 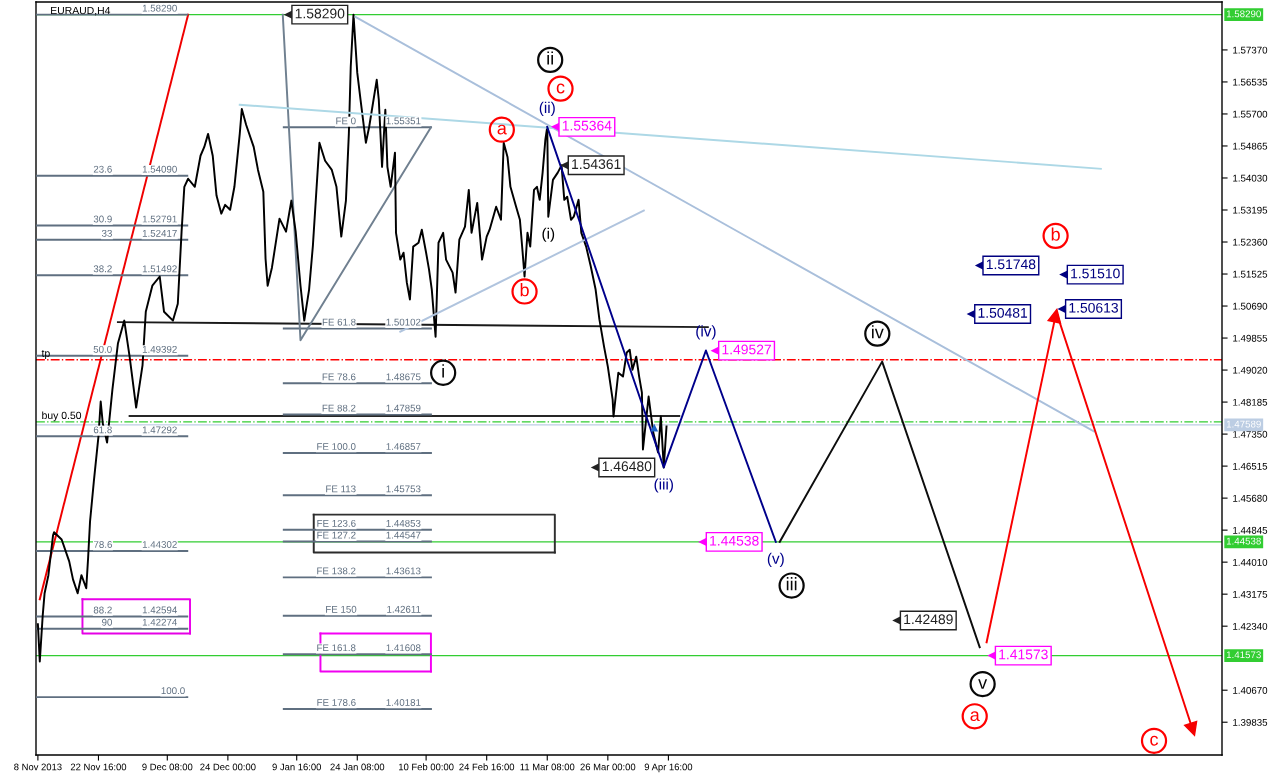 What do you see at coordinates (1023, 654) in the screenshot?
I see `data-label: 1.41573` at bounding box center [1023, 654].